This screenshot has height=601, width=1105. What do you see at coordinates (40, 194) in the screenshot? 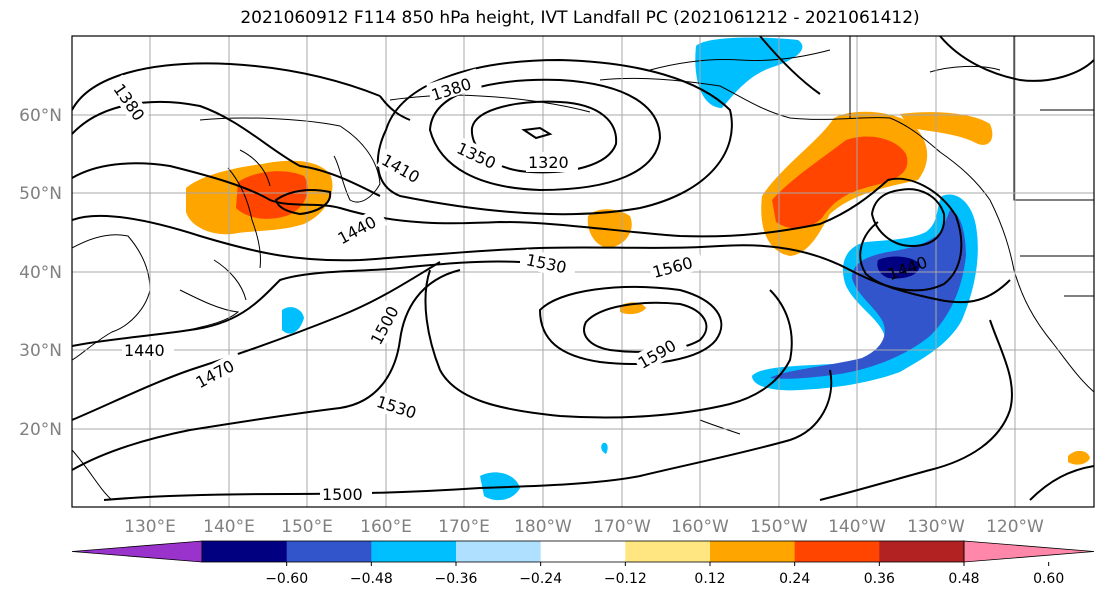
I see `lat-label-50n: 50°N` at bounding box center [40, 194].